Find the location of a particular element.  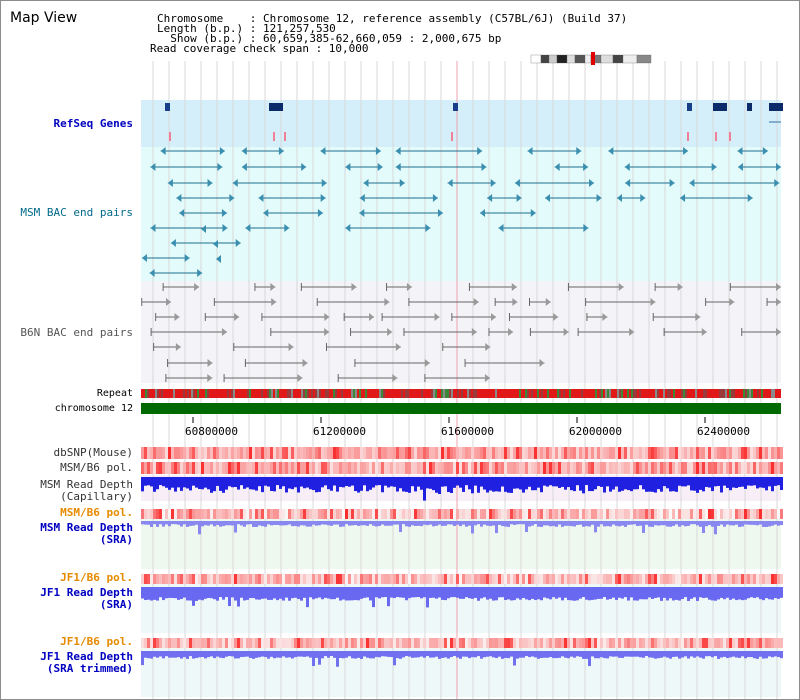

track-label-jf1-pol-2: JF1/B6 pol. is located at coordinates (96, 641).